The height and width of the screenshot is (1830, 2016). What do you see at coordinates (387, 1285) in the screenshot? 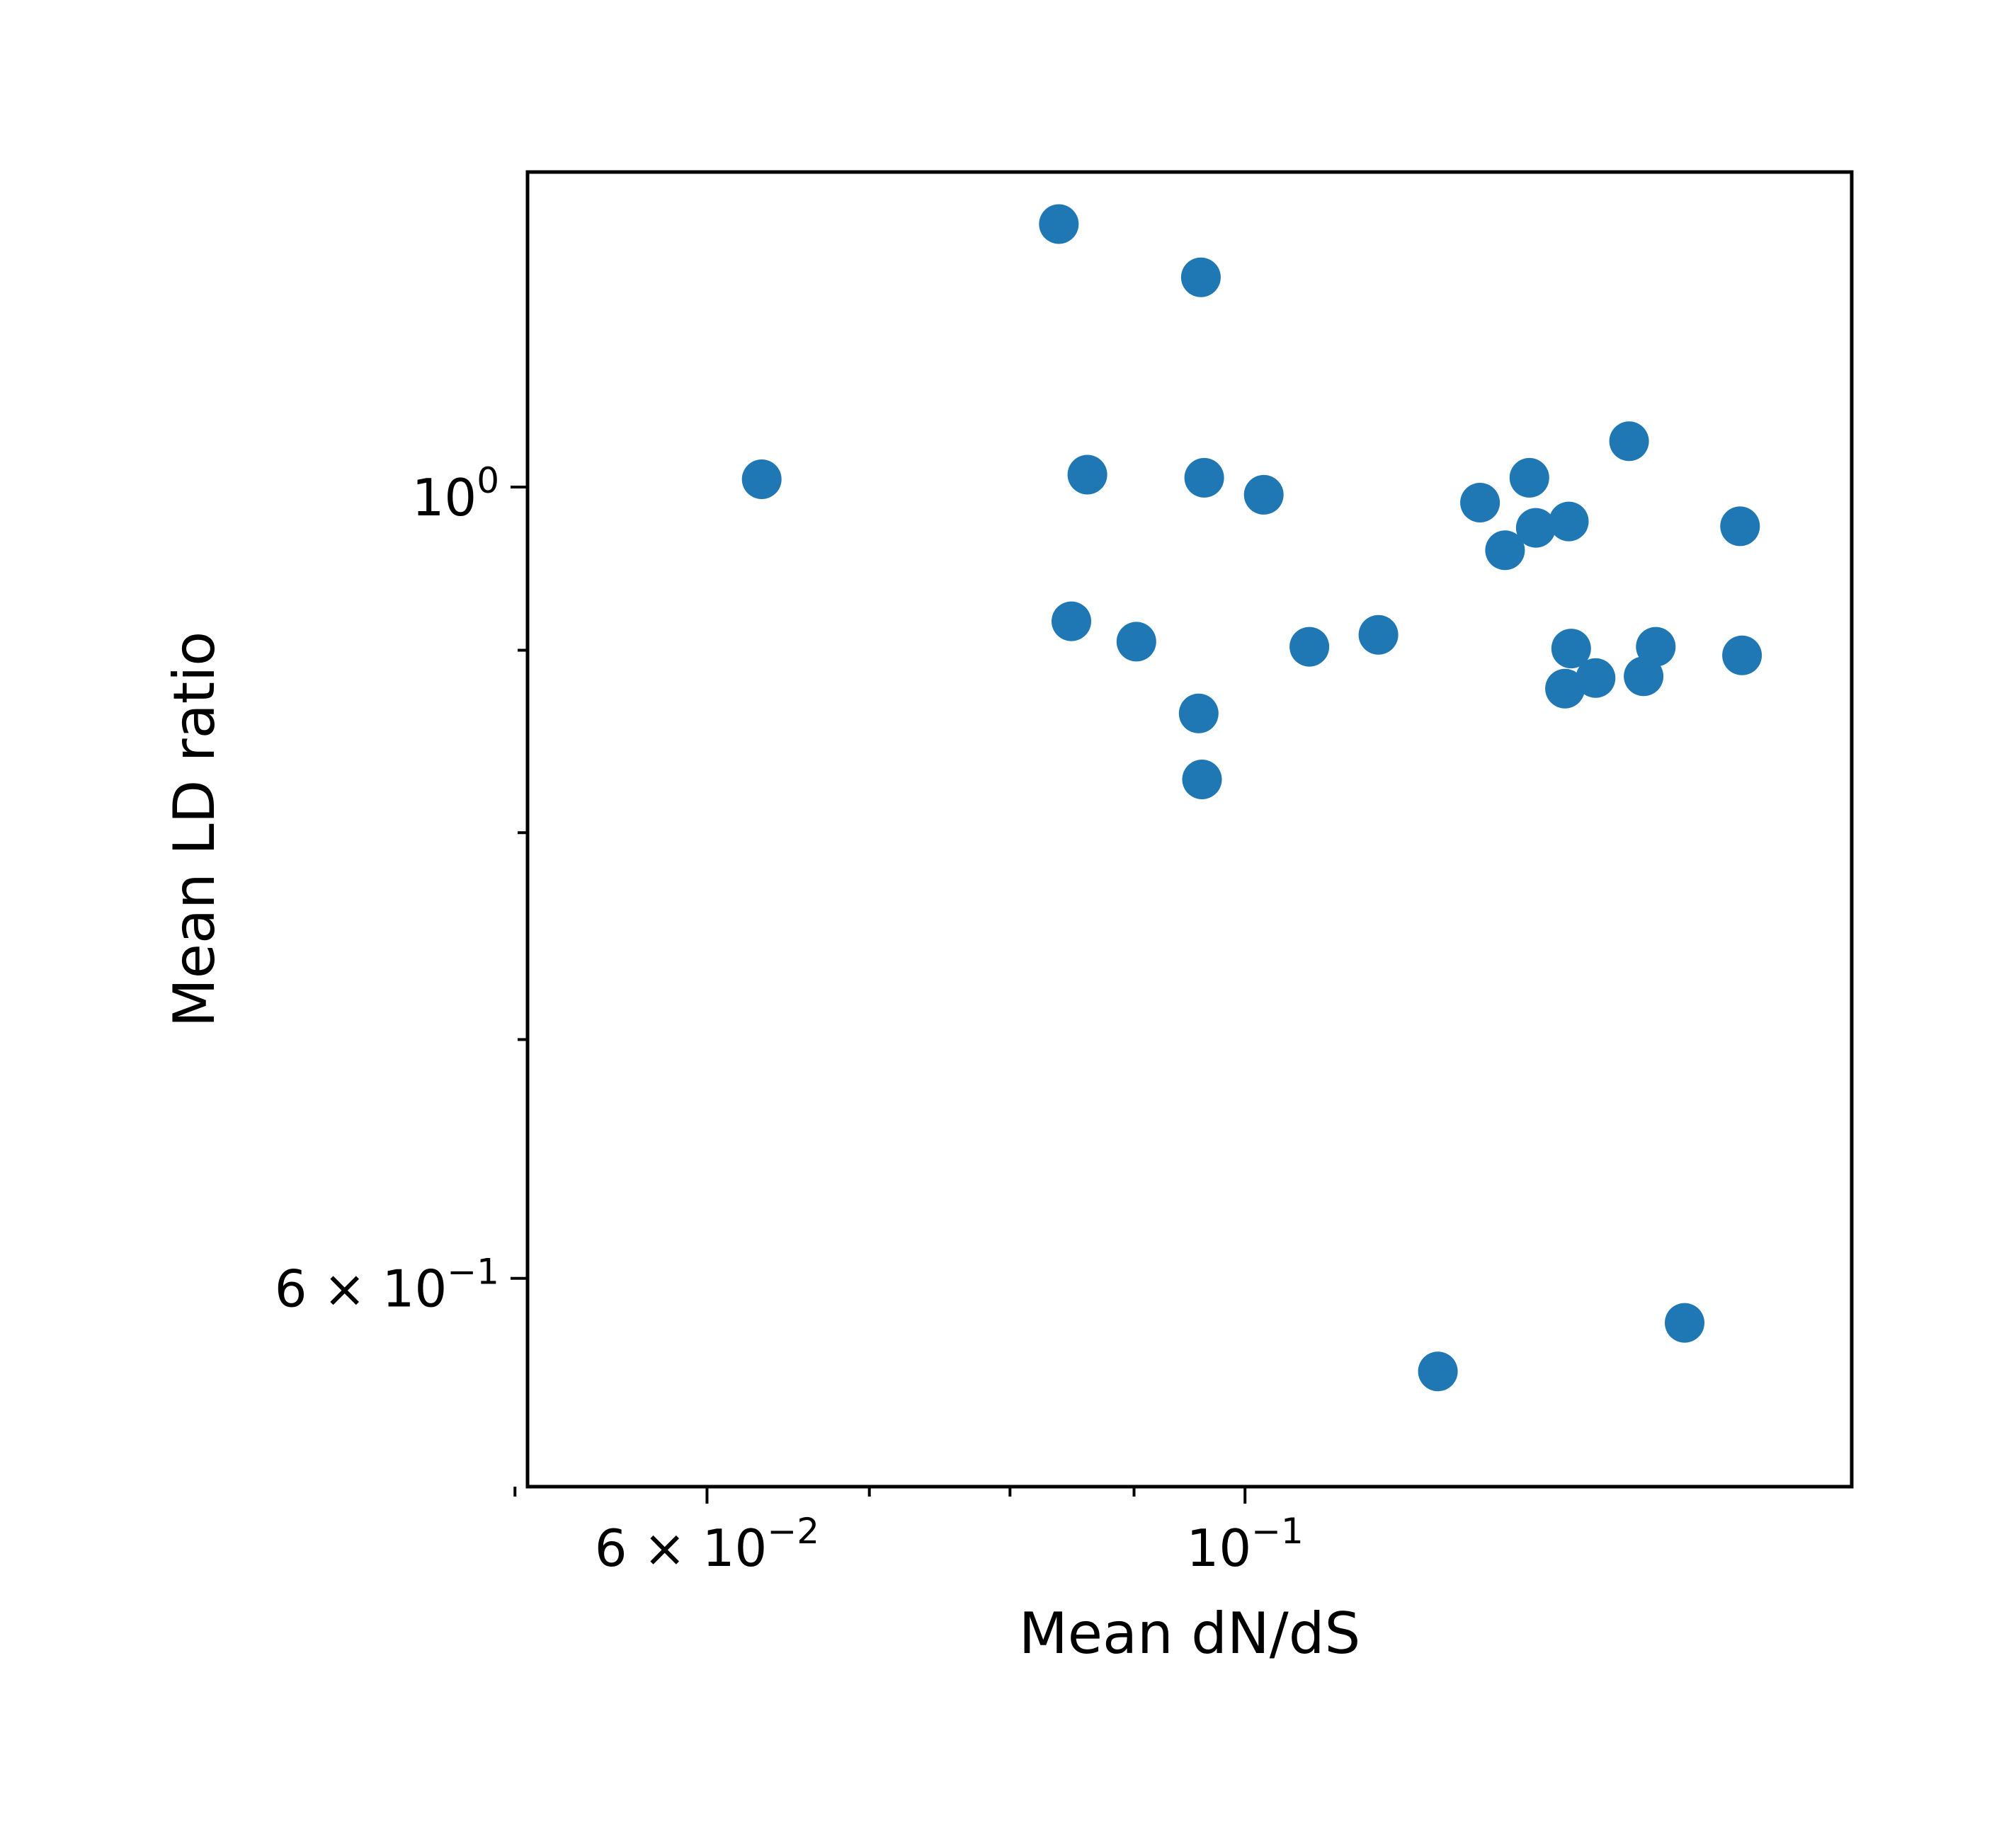
I see `y-tick-label-2: 6 × 10⁻¹` at bounding box center [387, 1285].